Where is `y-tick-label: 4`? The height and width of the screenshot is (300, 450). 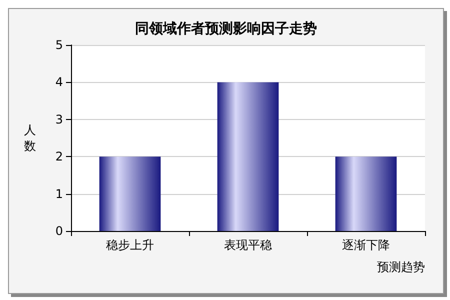
y-tick-label: 4 is located at coordinates (59, 82).